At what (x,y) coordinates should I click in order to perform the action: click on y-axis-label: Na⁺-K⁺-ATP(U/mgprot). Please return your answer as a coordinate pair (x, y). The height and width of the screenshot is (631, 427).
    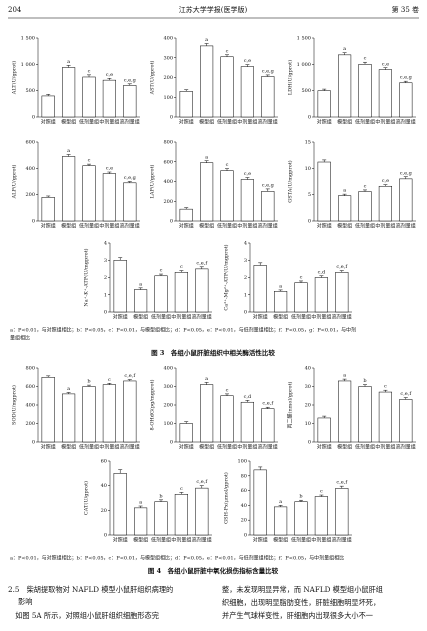
    Looking at the image, I should click on (86, 277).